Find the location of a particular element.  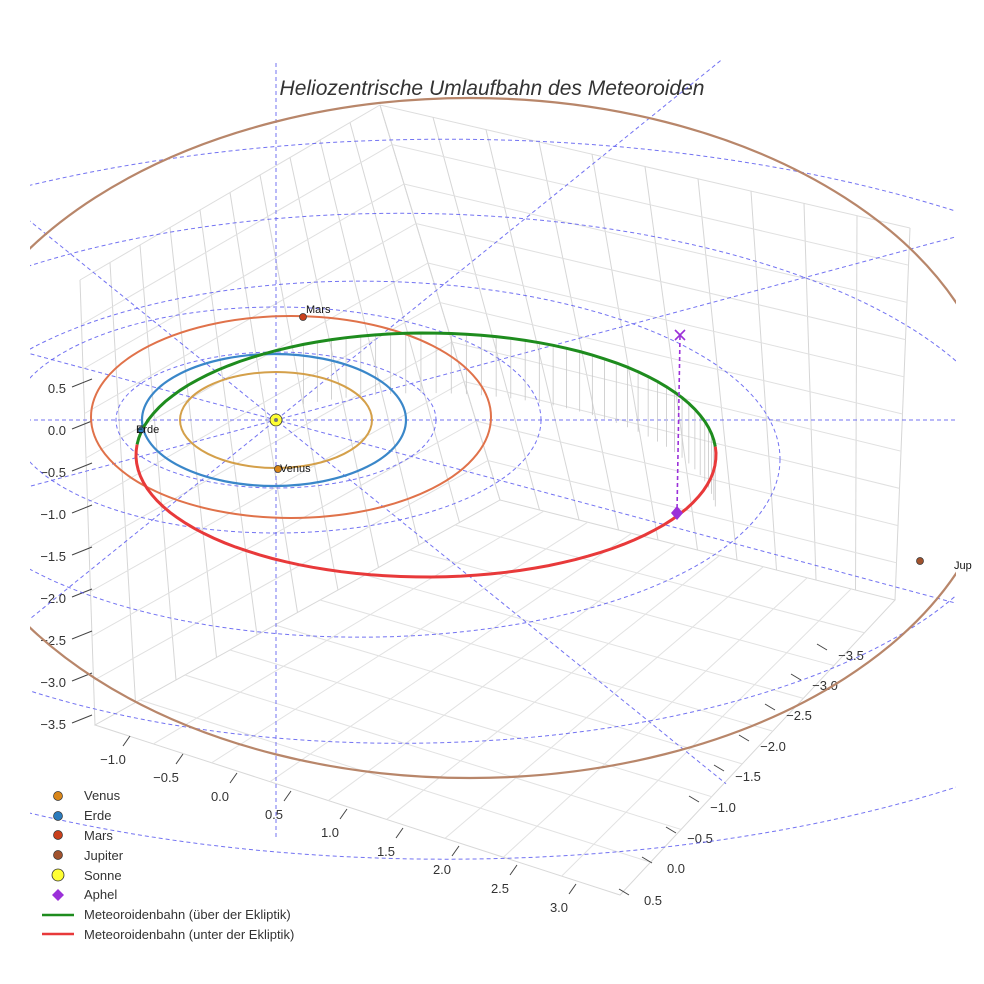

orbit-erde is located at coordinates (274, 420).